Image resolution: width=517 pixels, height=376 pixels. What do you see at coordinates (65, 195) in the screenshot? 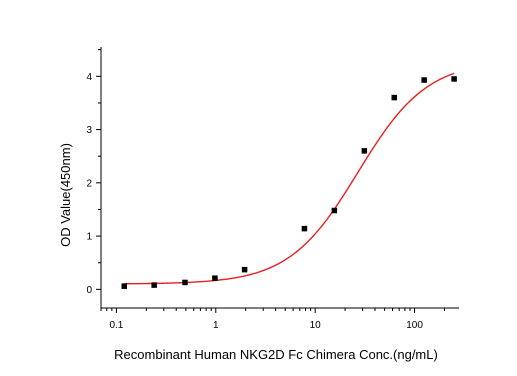
I see `y-axis-title: OD Value(450nm)` at bounding box center [65, 195].